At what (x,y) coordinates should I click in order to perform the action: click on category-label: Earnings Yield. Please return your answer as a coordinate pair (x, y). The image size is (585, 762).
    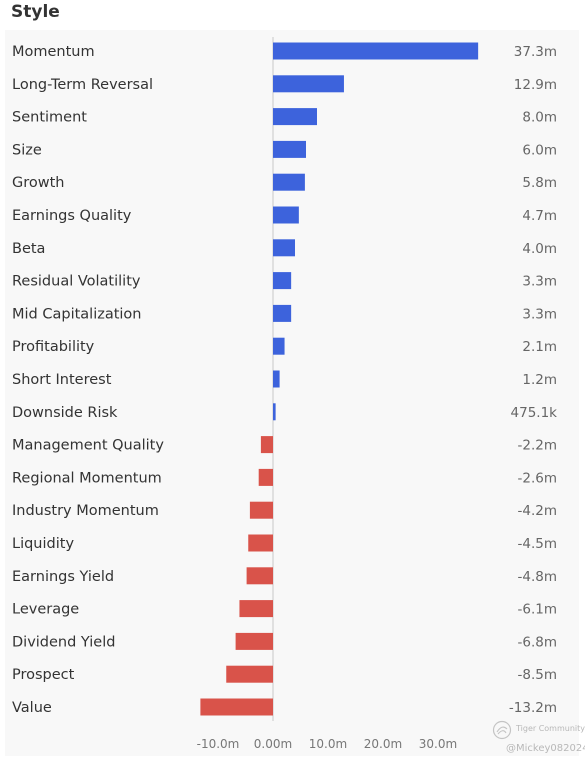
    Looking at the image, I should click on (63, 577).